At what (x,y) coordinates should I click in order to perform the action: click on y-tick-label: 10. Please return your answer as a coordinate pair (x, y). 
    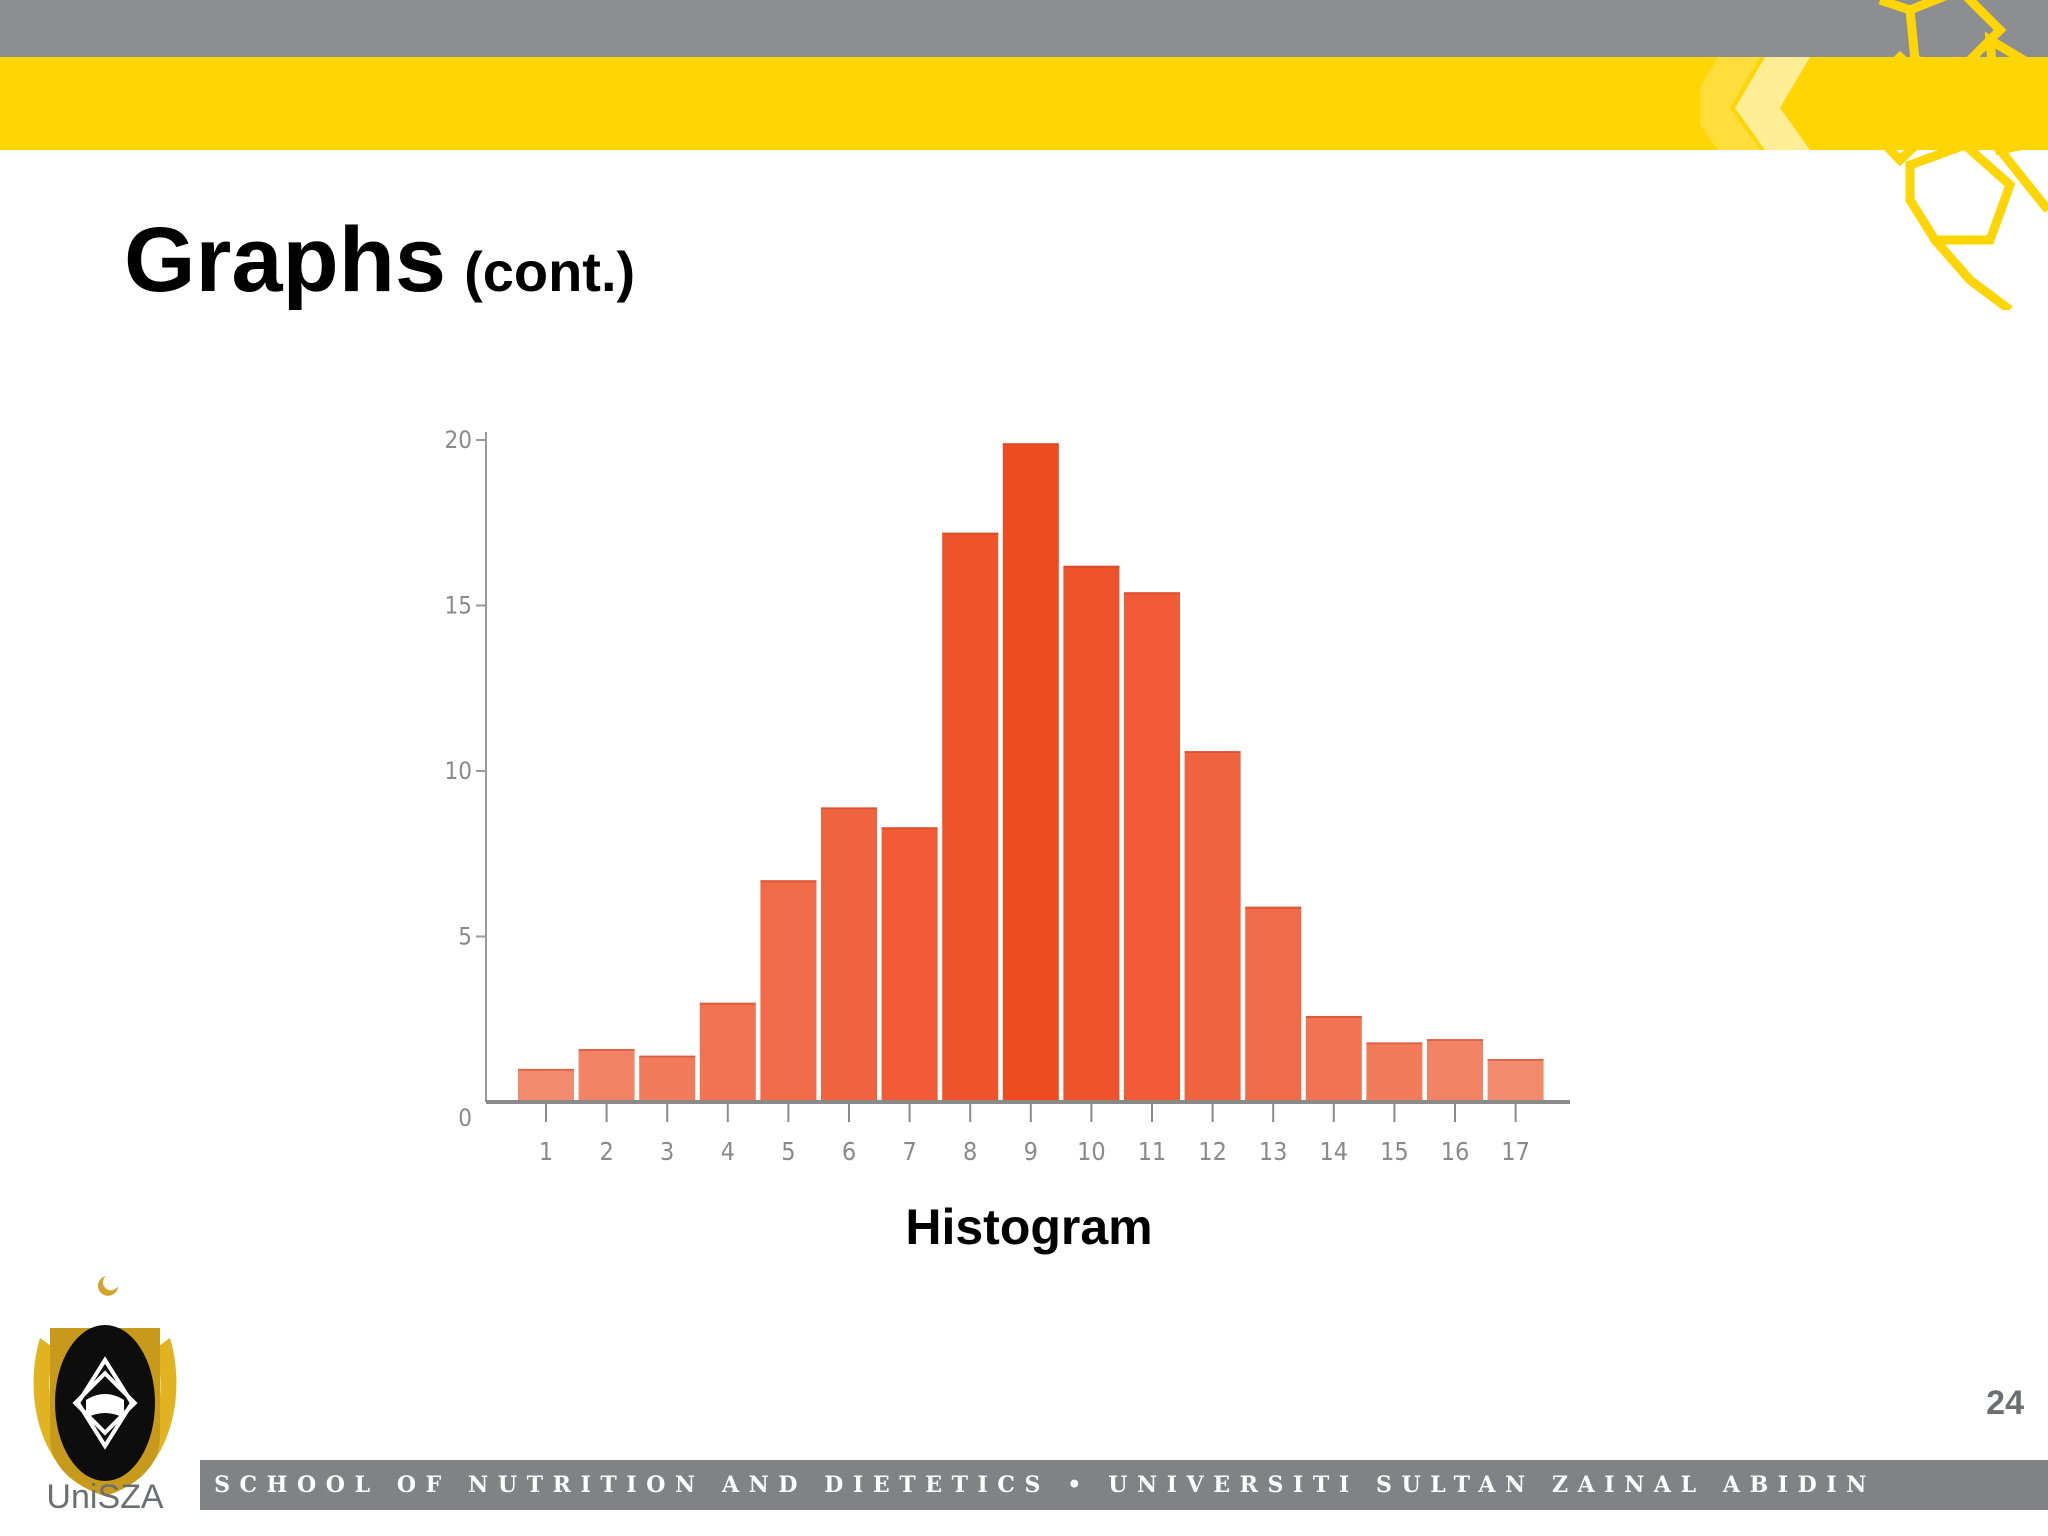
    Looking at the image, I should click on (458, 771).